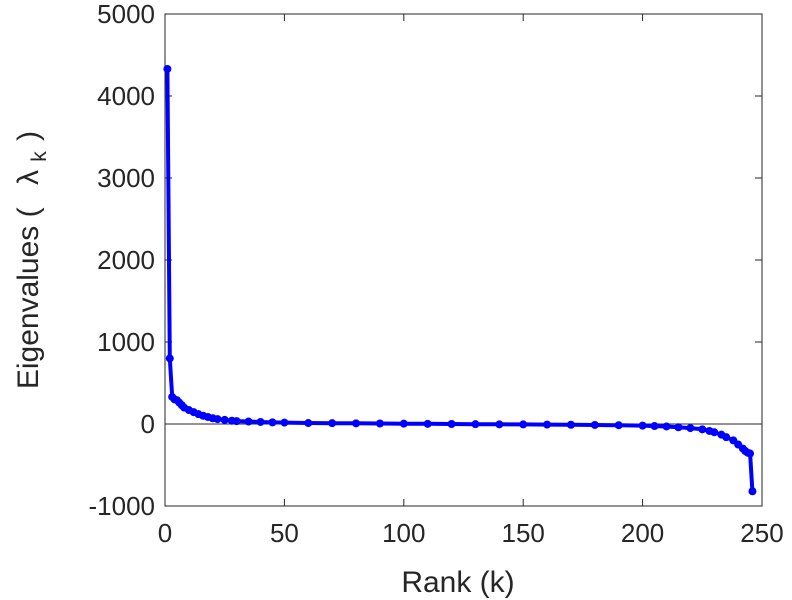  What do you see at coordinates (126, 178) in the screenshot?
I see `y-tick-label: 3000` at bounding box center [126, 178].